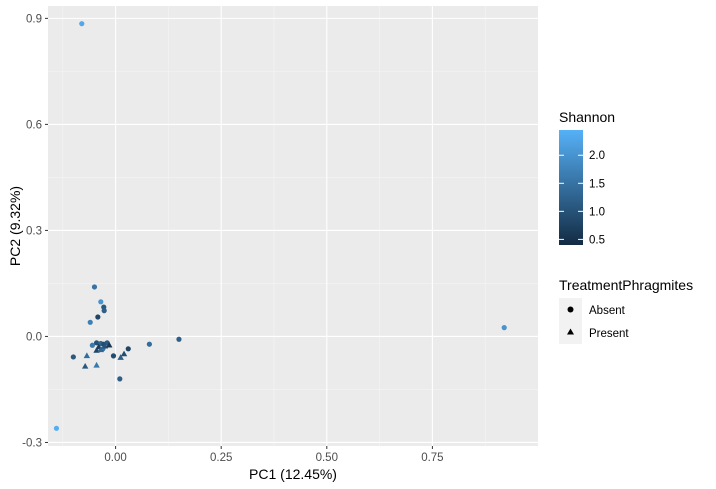 The width and height of the screenshot is (716, 489). I want to click on y-axis-ticks: -0.3 0.0 0.3 0.6 0.9, so click(35, 231).